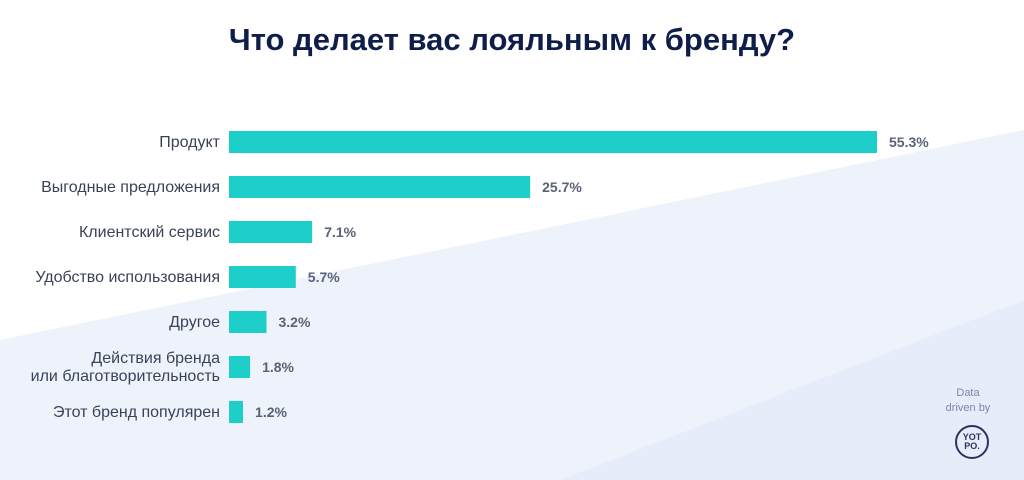 The height and width of the screenshot is (480, 1024). What do you see at coordinates (149, 232) in the screenshot?
I see `category-label-2: Клиентский сервис` at bounding box center [149, 232].